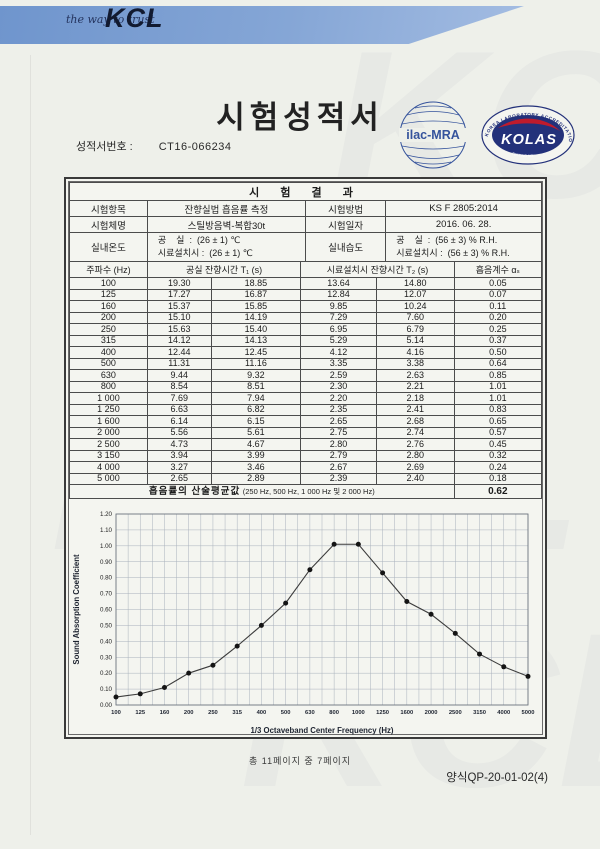 Image resolution: width=600 pixels, height=849 pixels. Describe the element at coordinates (108, 467) in the screenshot. I see `freq-cell: 4 000` at that location.